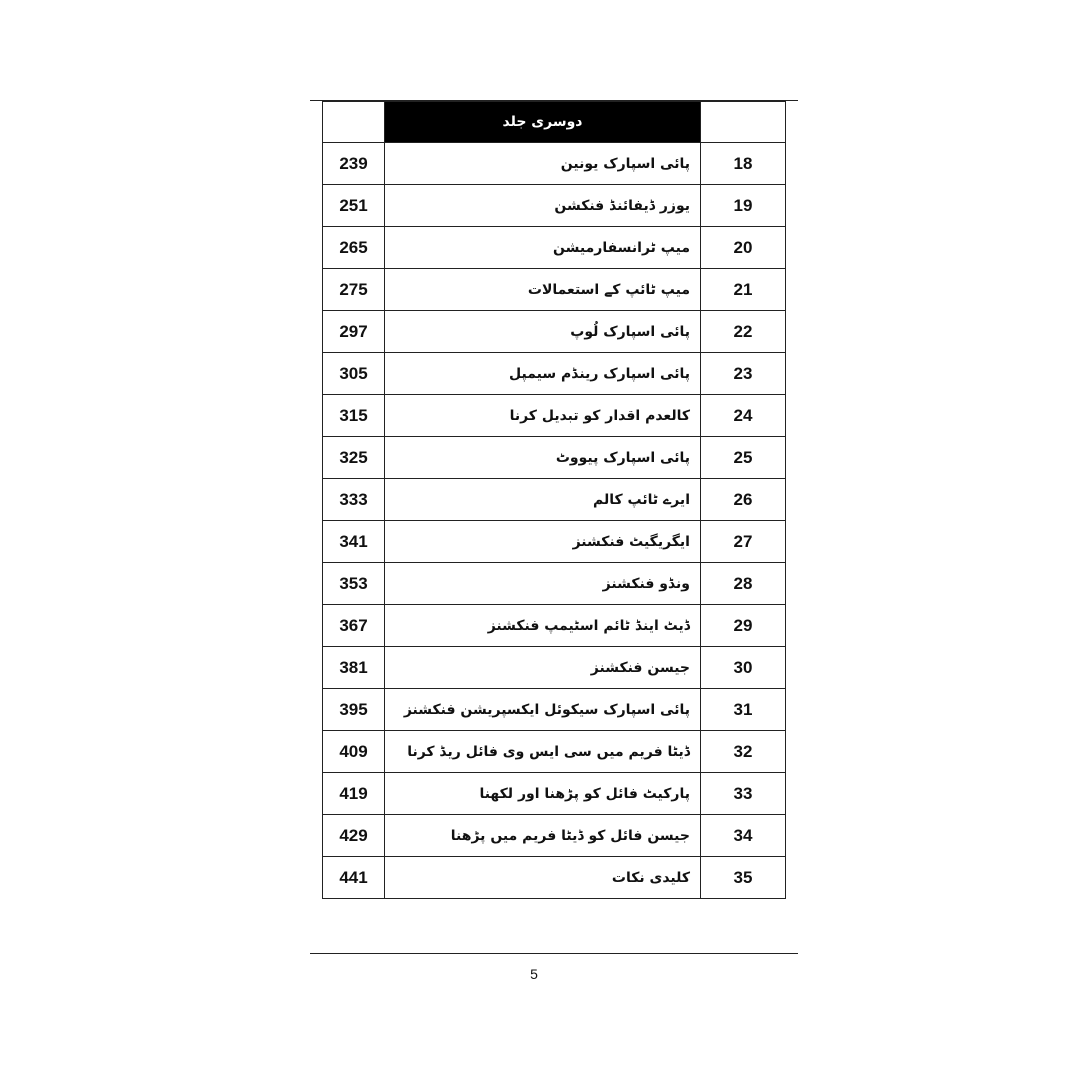 This screenshot has height=1080, width=1080. What do you see at coordinates (353, 415) in the screenshot?
I see `page-number-cell: 315` at bounding box center [353, 415].